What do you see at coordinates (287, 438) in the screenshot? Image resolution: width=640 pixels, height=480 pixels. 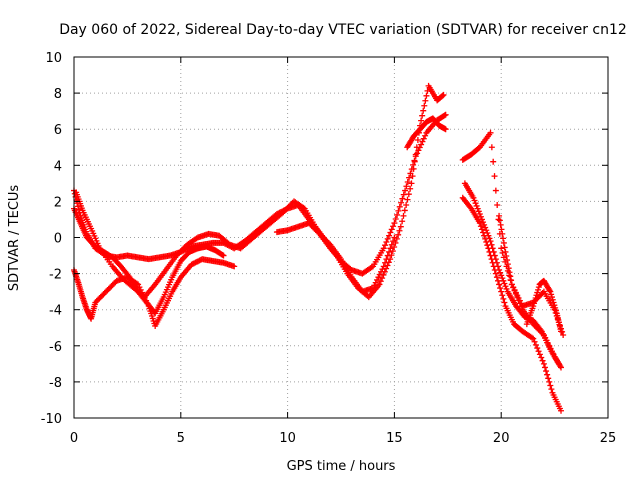 I see `x-tick-label: 10` at bounding box center [287, 438].